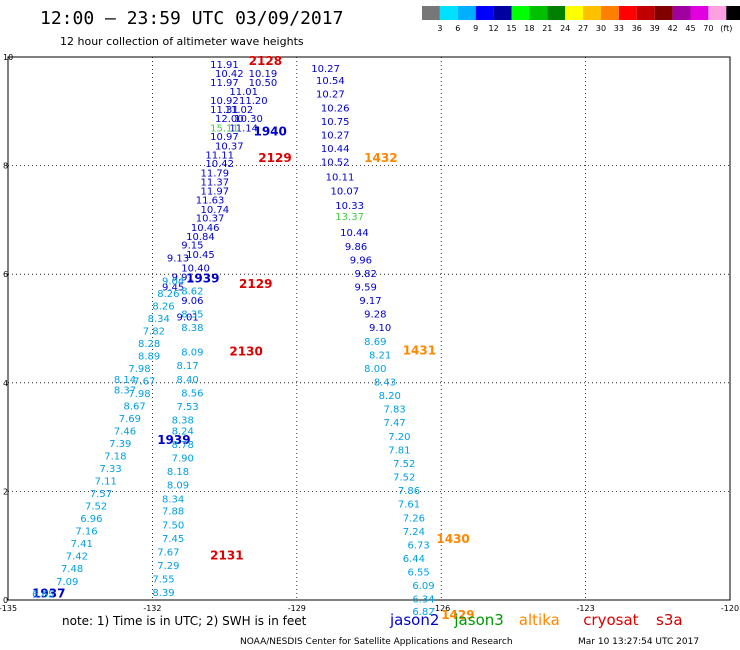 The image size is (740, 650). Describe the element at coordinates (154, 331) in the screenshot. I see `wave-height-value: 7.82` at that location.